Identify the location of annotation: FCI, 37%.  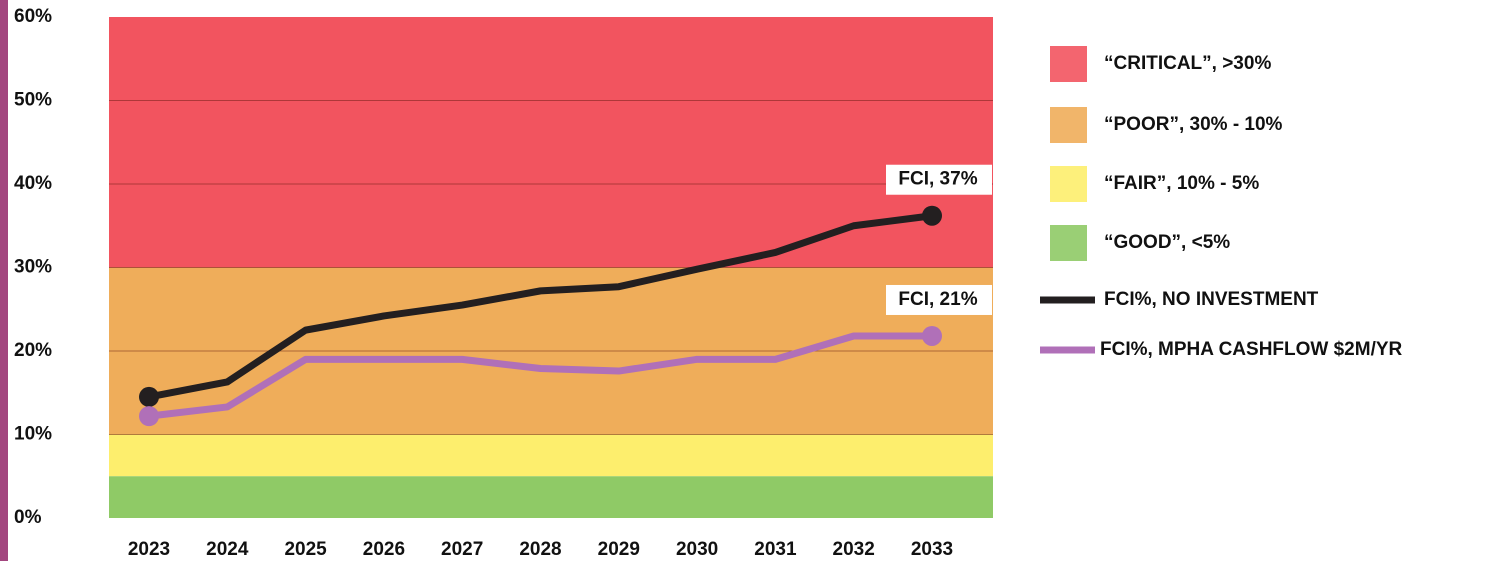
(937, 179).